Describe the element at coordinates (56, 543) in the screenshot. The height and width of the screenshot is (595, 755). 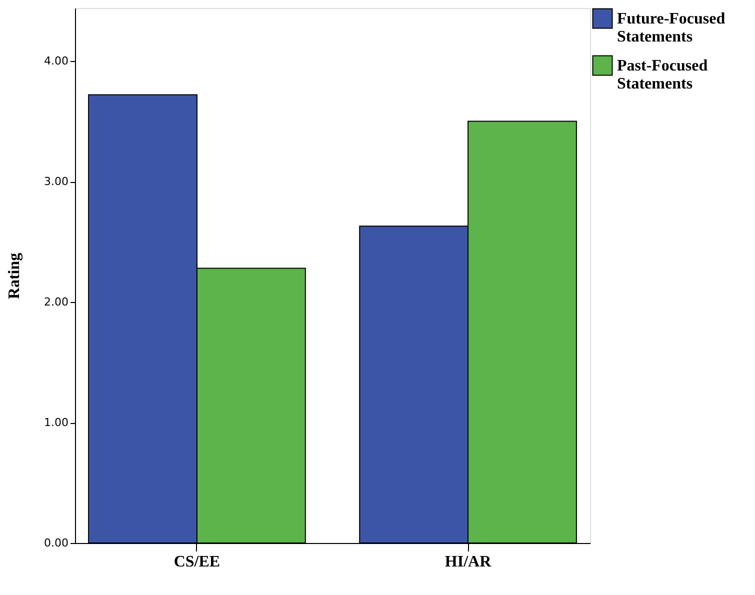
I see `y-tick-label: 0.00` at that location.